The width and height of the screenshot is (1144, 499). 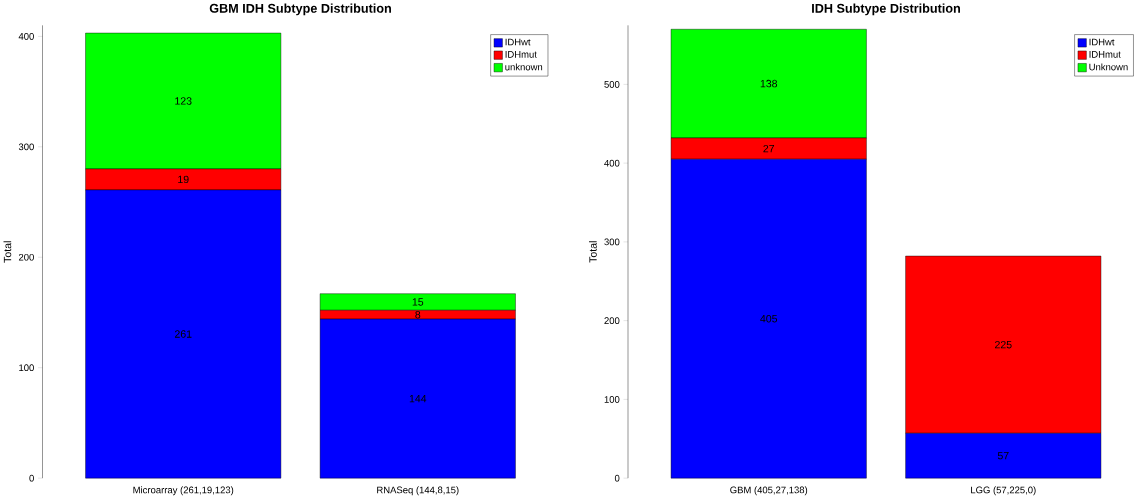 What do you see at coordinates (418, 399) in the screenshot?
I see `data-label: 144` at bounding box center [418, 399].